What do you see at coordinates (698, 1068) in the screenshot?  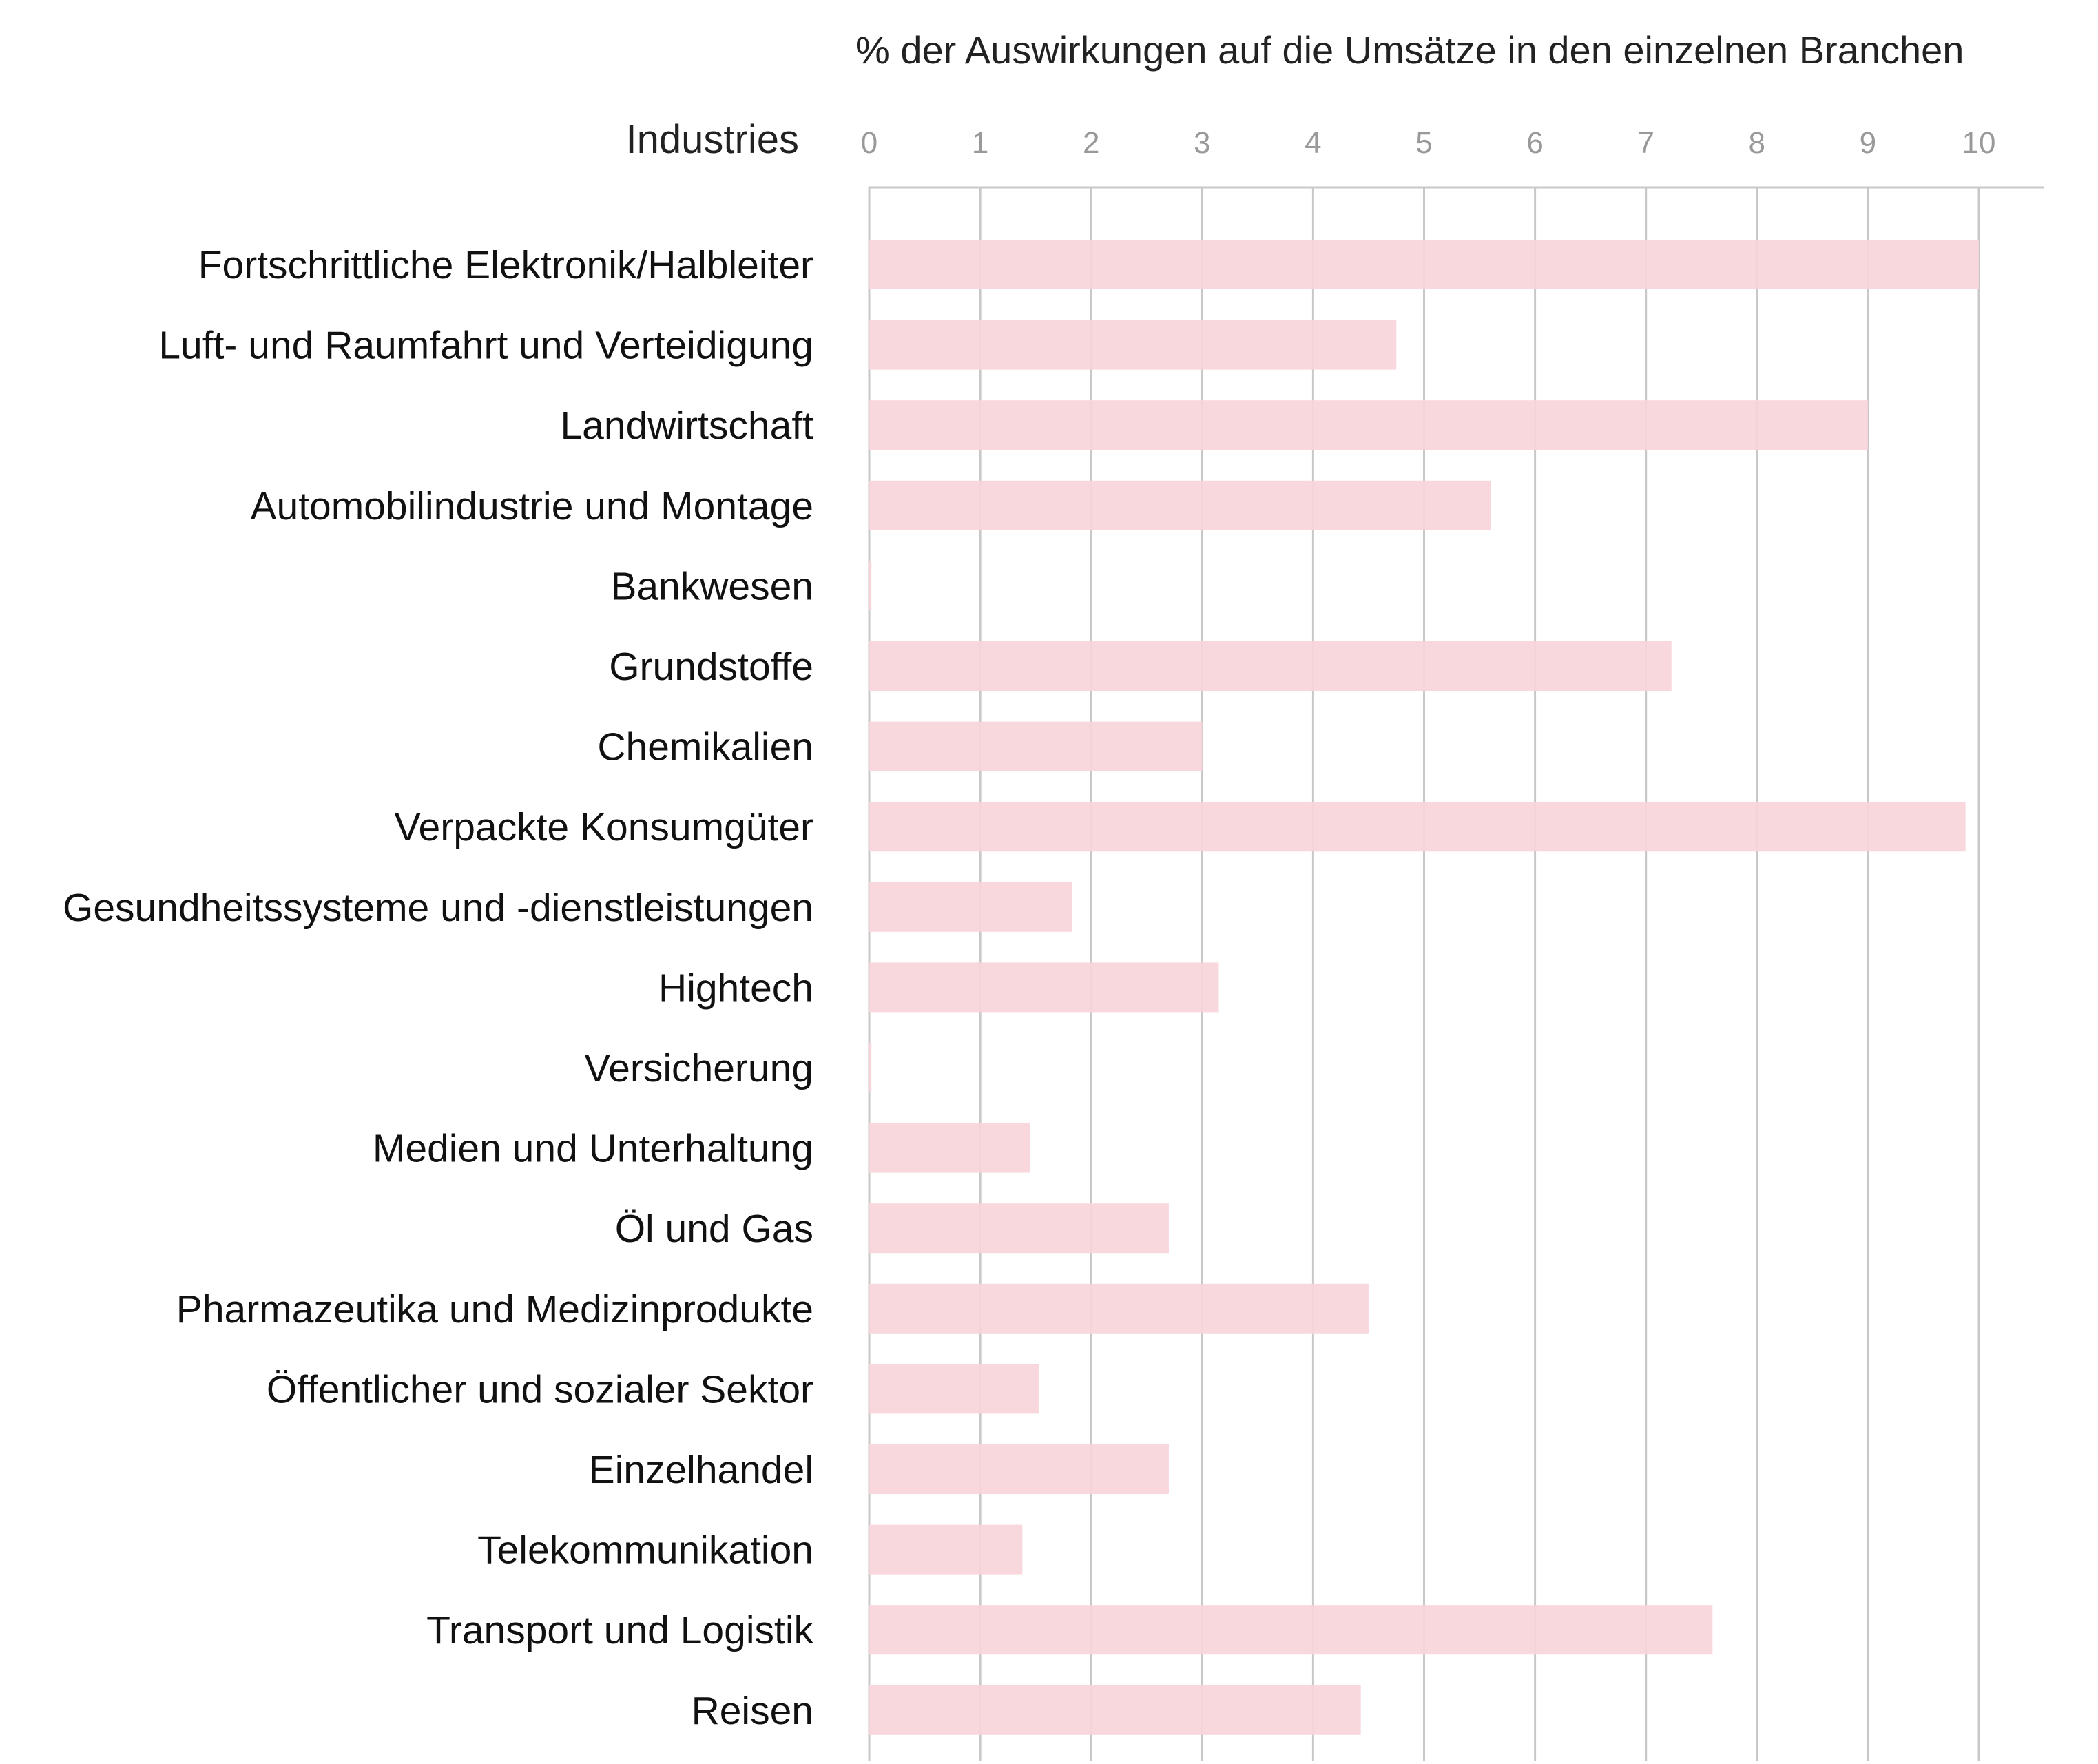 I see `category-label-10: Versicherung` at bounding box center [698, 1068].